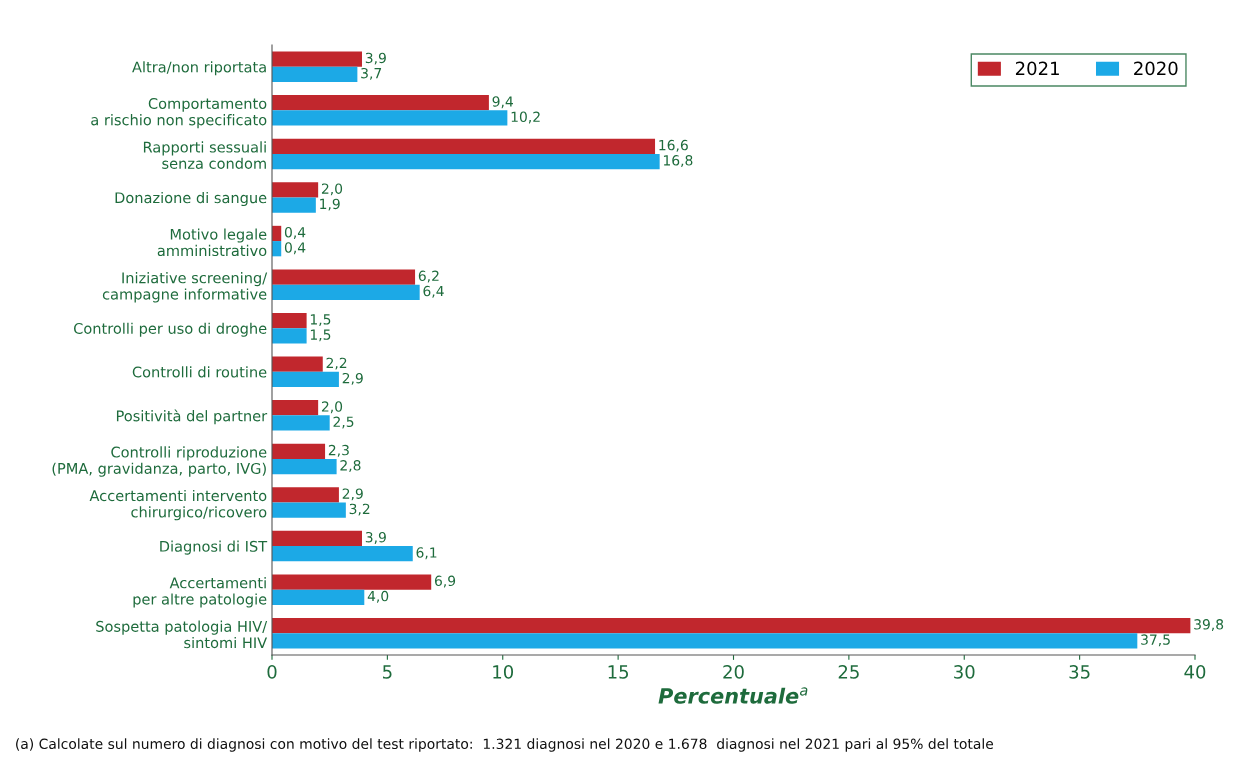 This screenshot has height=776, width=1239. I want to click on x-tick-label: 25, so click(848, 672).